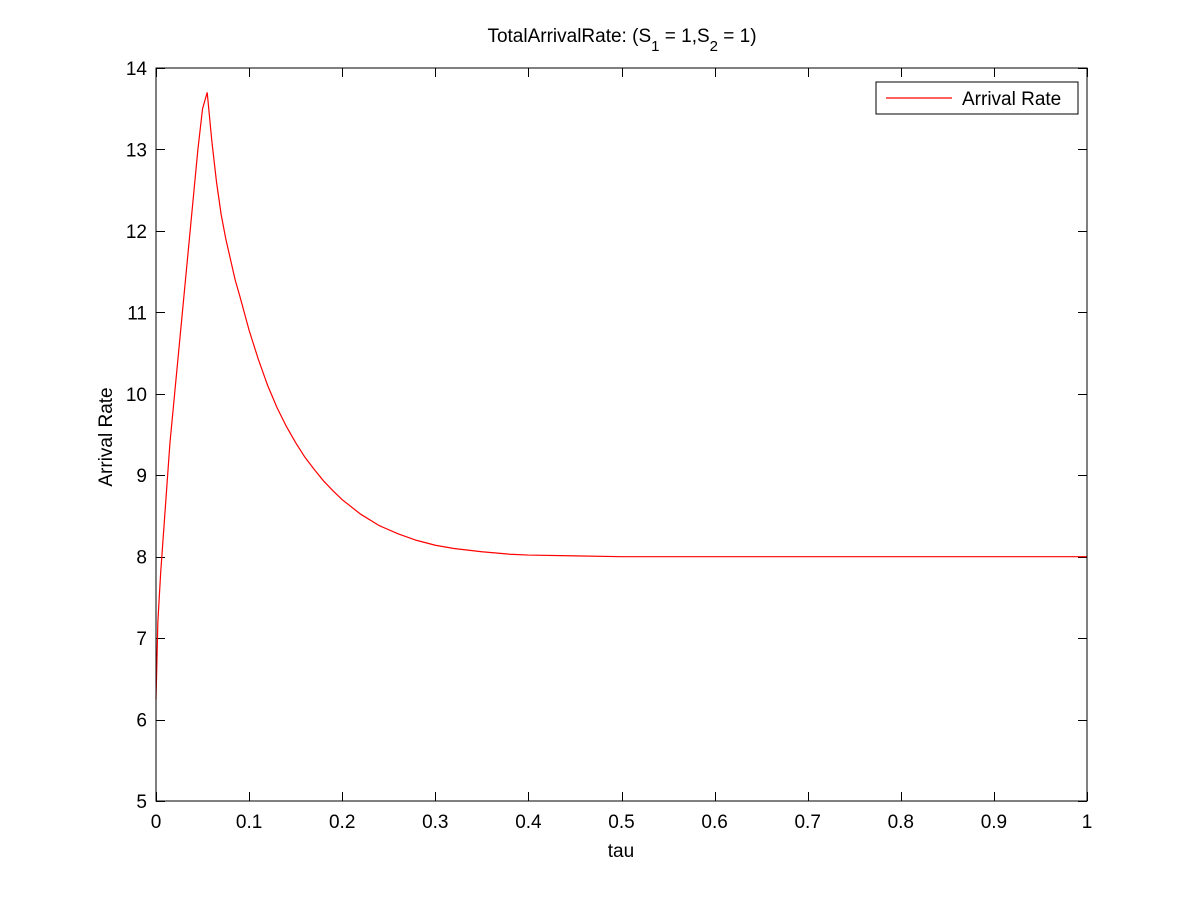 This screenshot has height=901, width=1201. Describe the element at coordinates (141, 558) in the screenshot. I see `y-tick-label: 8` at that location.